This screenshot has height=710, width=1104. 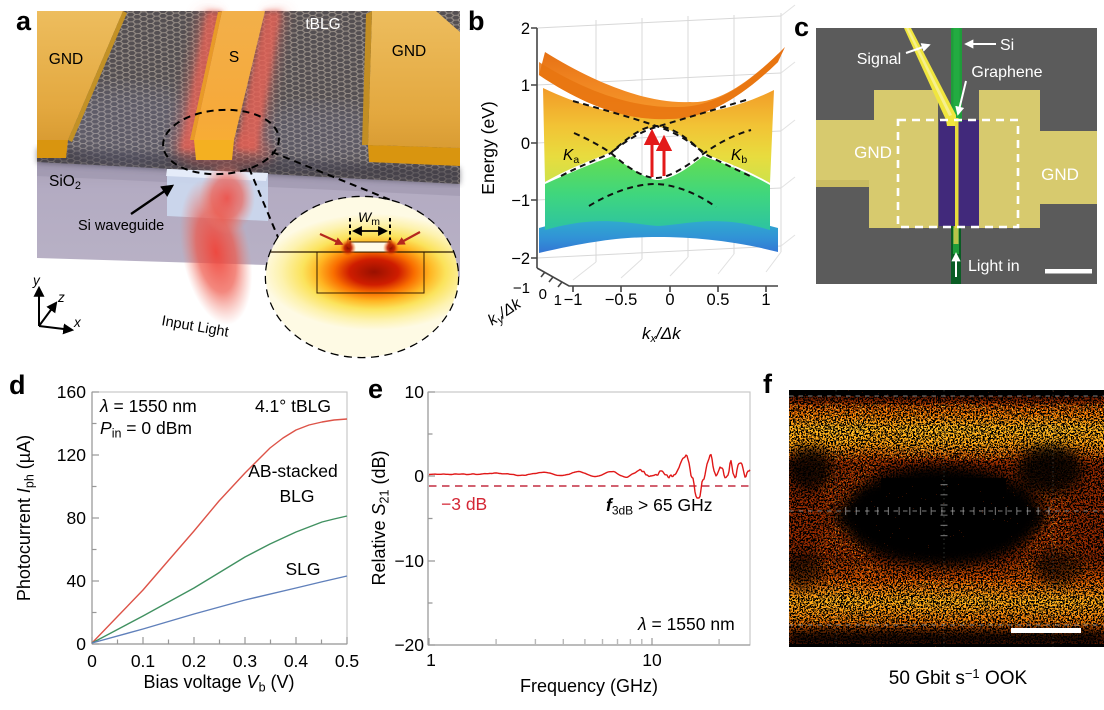 I want to click on svg-text: Relative S21 (dB), so click(x=380, y=518).